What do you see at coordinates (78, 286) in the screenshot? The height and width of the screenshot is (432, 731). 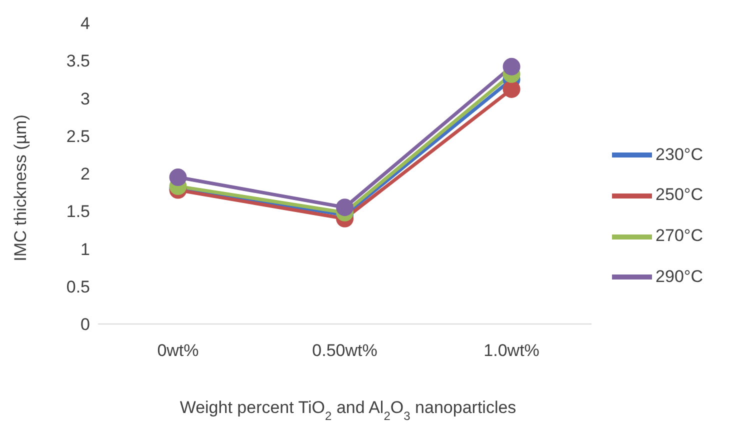 I see `y-tick-label: 0.5` at bounding box center [78, 286].